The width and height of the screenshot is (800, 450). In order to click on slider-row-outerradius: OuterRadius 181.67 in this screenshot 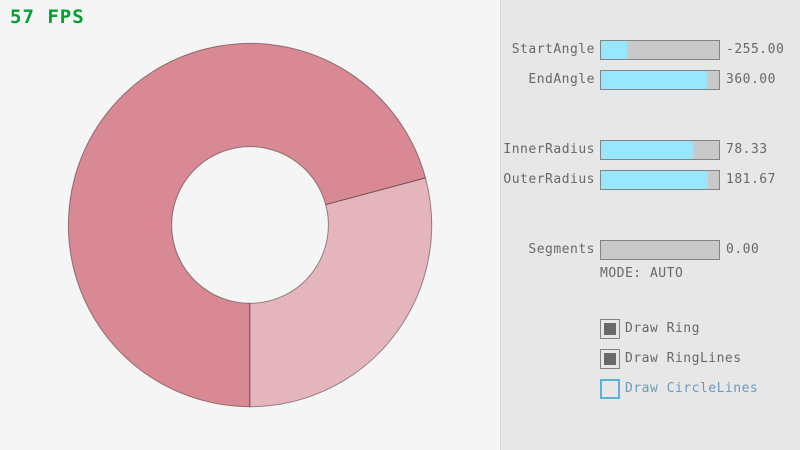, I will do `click(400, 180)`.